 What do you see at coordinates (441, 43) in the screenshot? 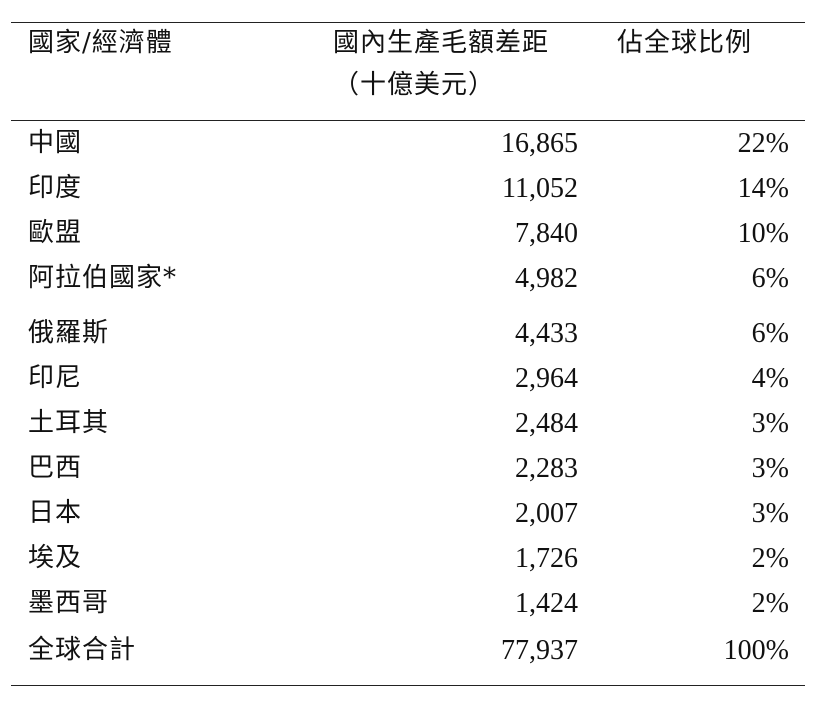
I see `header-gdp-gap: 國內生產毛額差距` at bounding box center [441, 43].